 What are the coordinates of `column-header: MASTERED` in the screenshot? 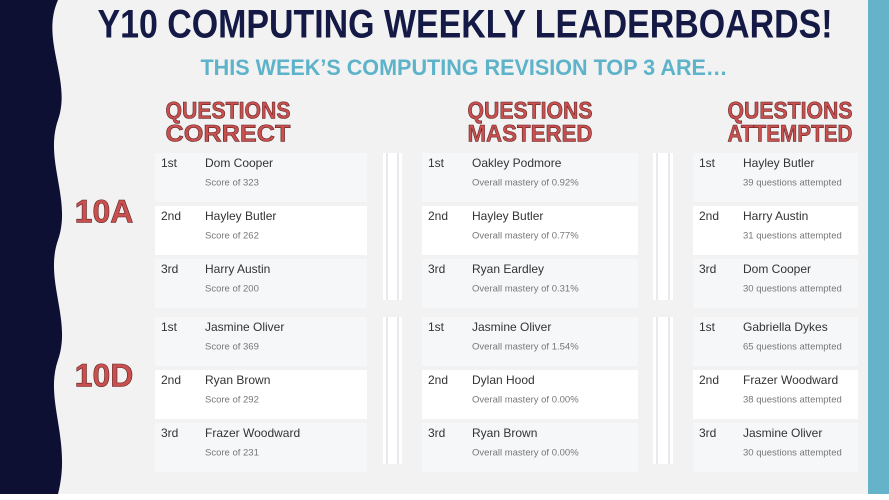 It's located at (530, 133).